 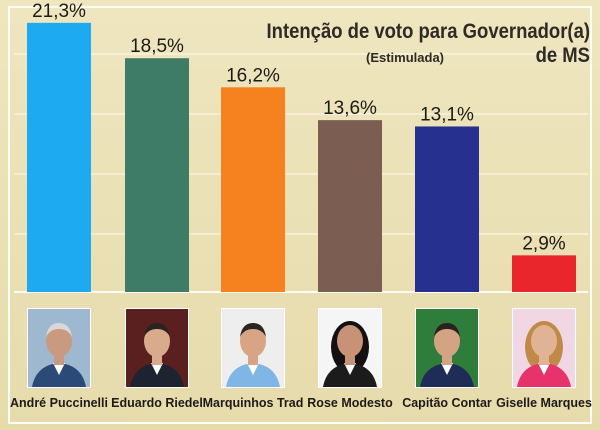 I want to click on value-label: 16,2%, so click(x=253, y=75).